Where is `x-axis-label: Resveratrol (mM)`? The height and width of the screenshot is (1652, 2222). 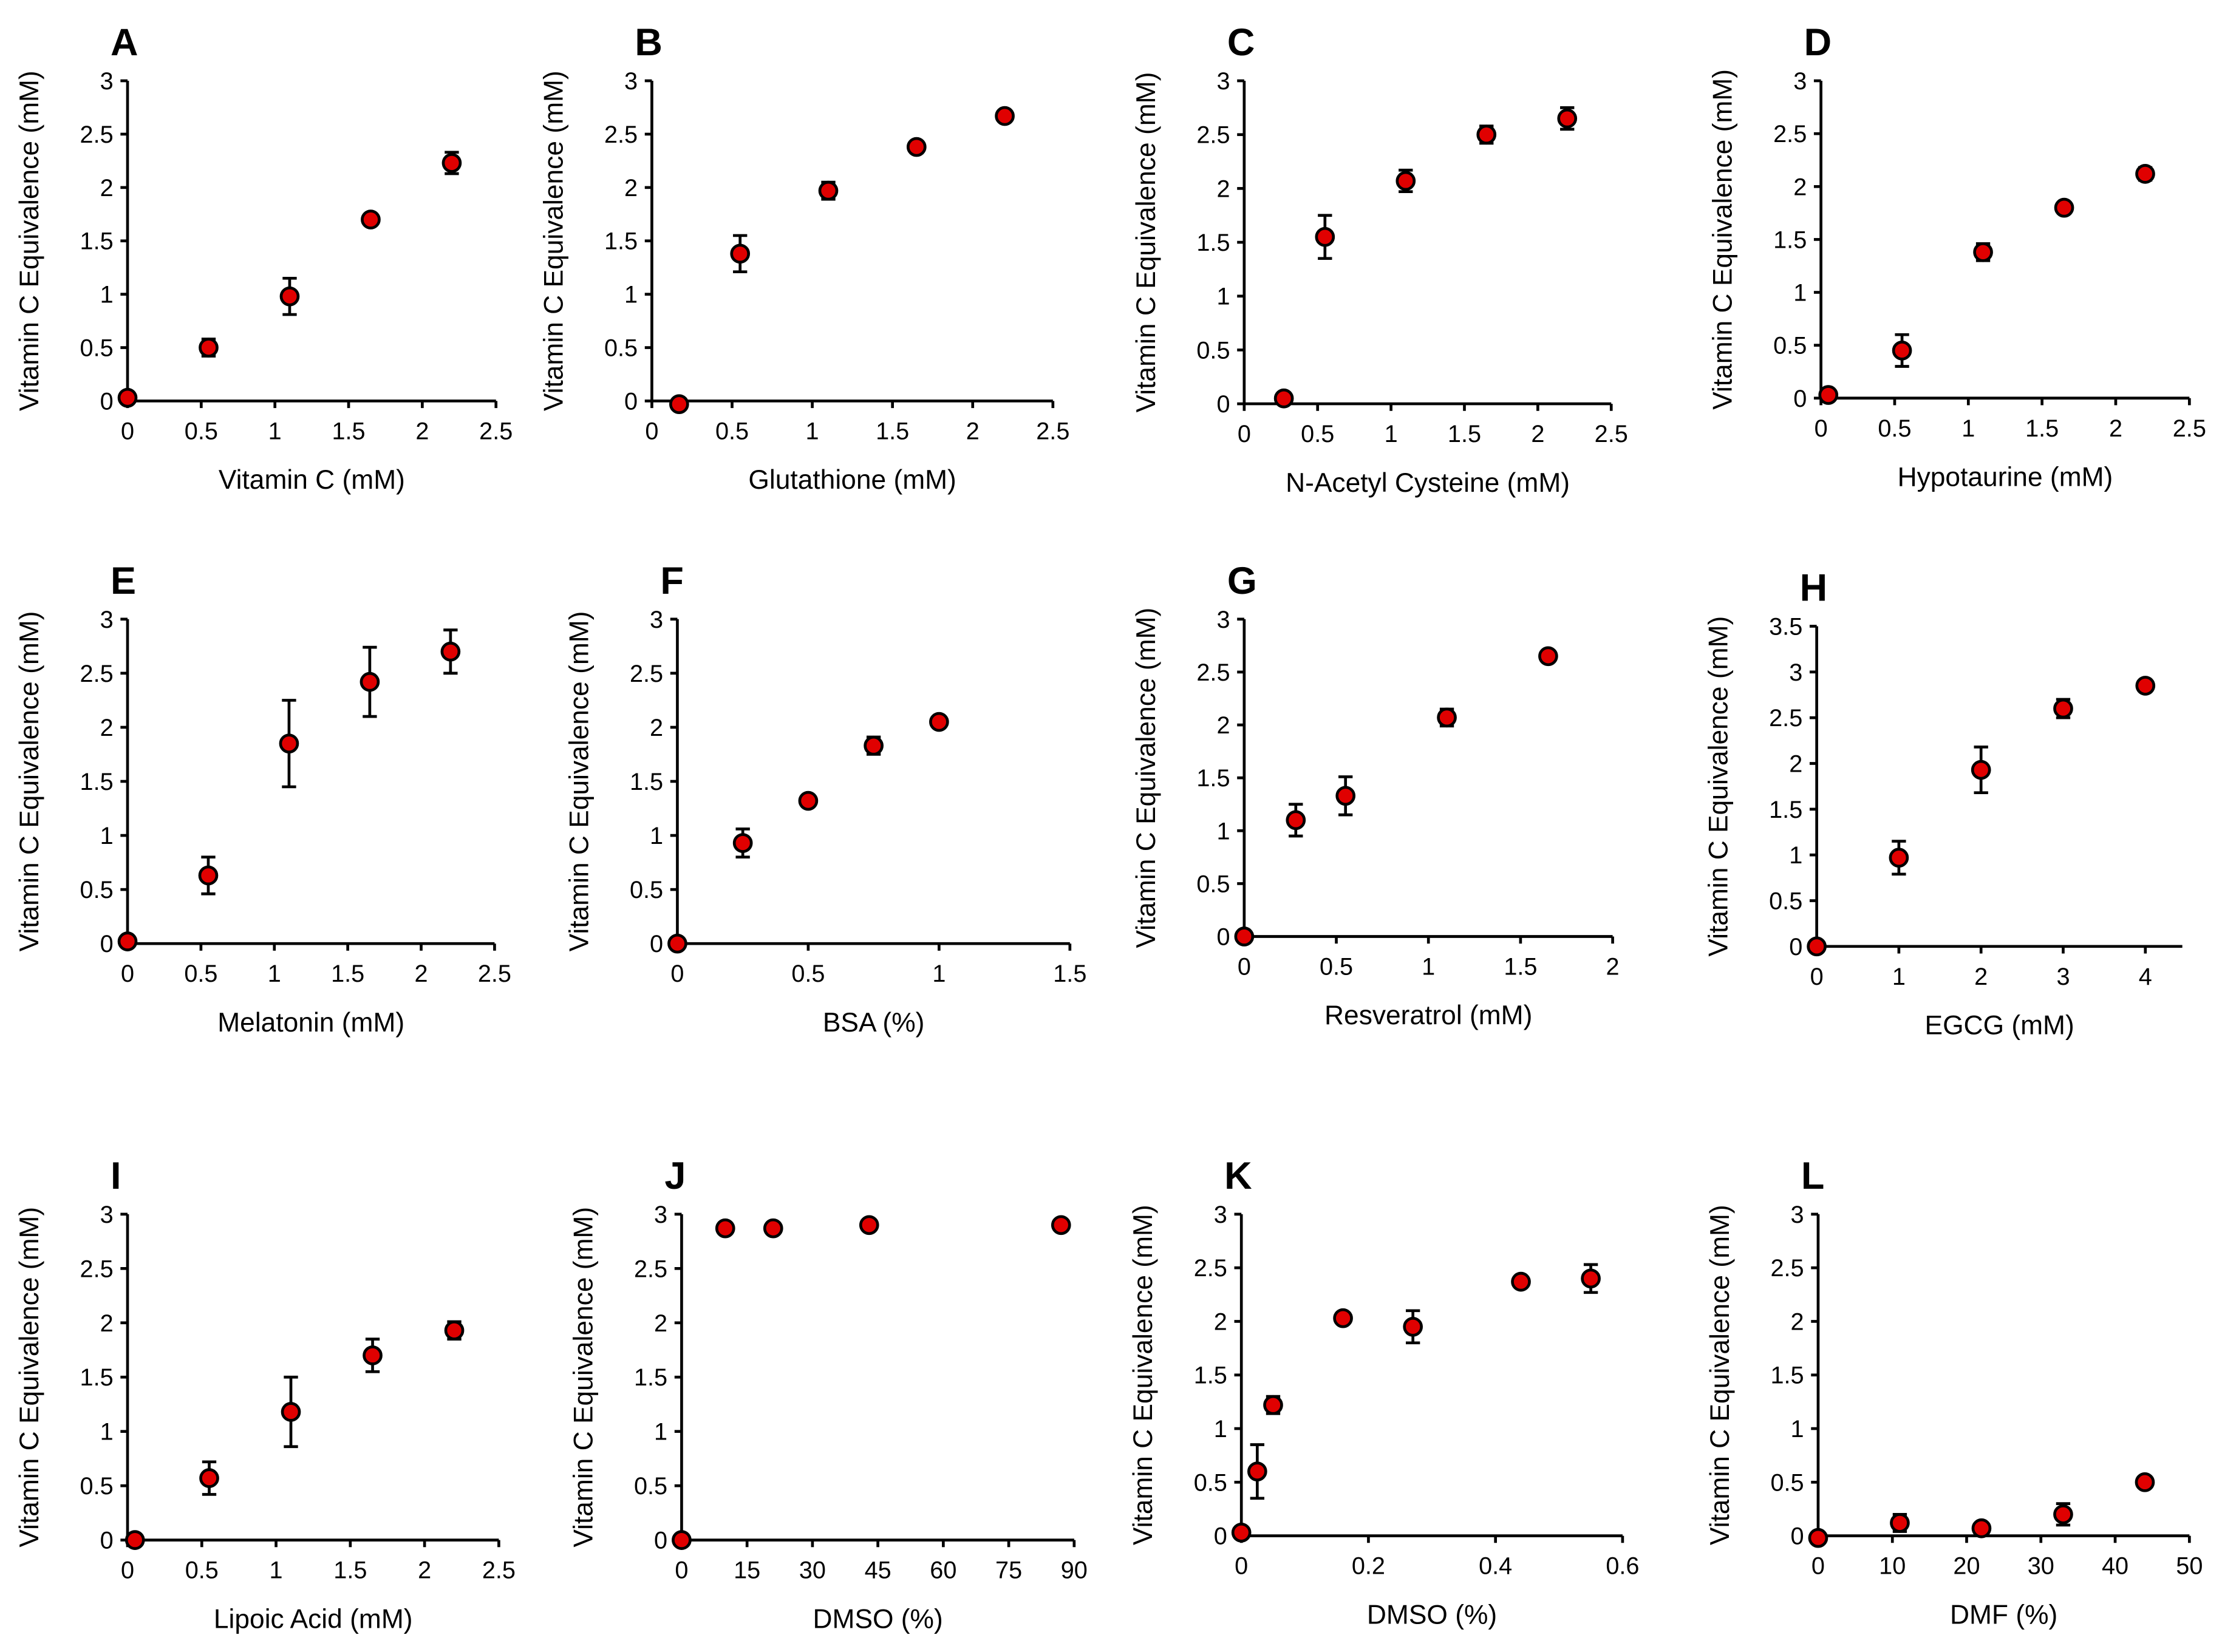
x-axis-label: Resveratrol (mM) is located at coordinates (1428, 1015).